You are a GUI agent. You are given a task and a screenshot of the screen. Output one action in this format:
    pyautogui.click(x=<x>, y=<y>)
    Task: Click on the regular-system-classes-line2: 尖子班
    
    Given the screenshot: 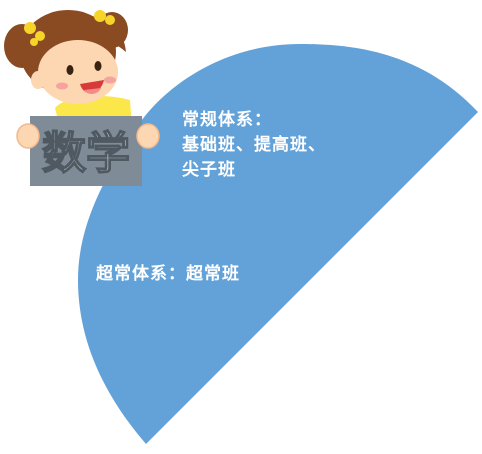 What is the action you would take?
    pyautogui.click(x=209, y=170)
    